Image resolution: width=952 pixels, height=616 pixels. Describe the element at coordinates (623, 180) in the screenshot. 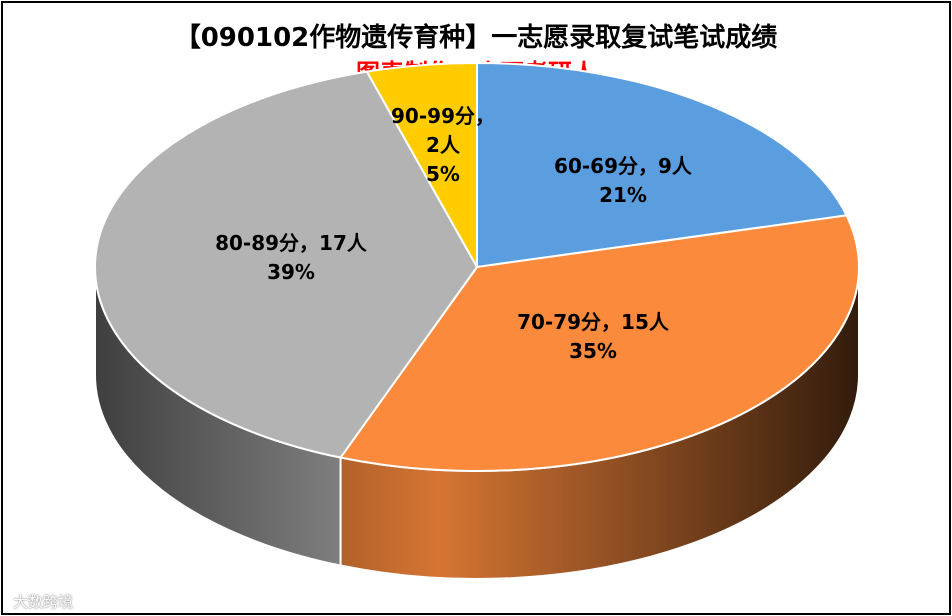

I see `pie-label-0: 60-69分，9人 21%` at that location.